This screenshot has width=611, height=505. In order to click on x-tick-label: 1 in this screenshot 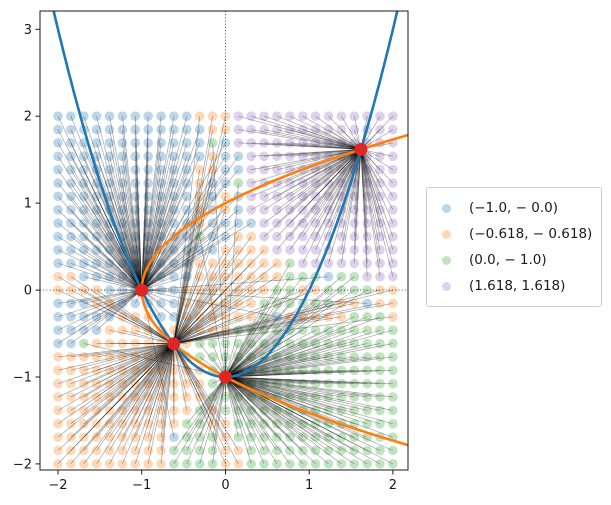, I will do `click(309, 485)`.